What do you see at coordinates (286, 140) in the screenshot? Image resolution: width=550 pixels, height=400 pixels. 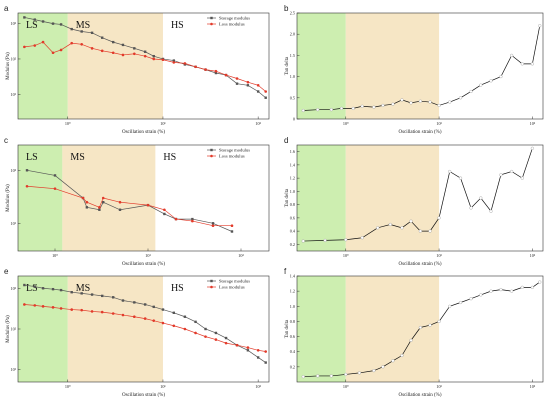 I see `panel-letter: d` at bounding box center [286, 140].